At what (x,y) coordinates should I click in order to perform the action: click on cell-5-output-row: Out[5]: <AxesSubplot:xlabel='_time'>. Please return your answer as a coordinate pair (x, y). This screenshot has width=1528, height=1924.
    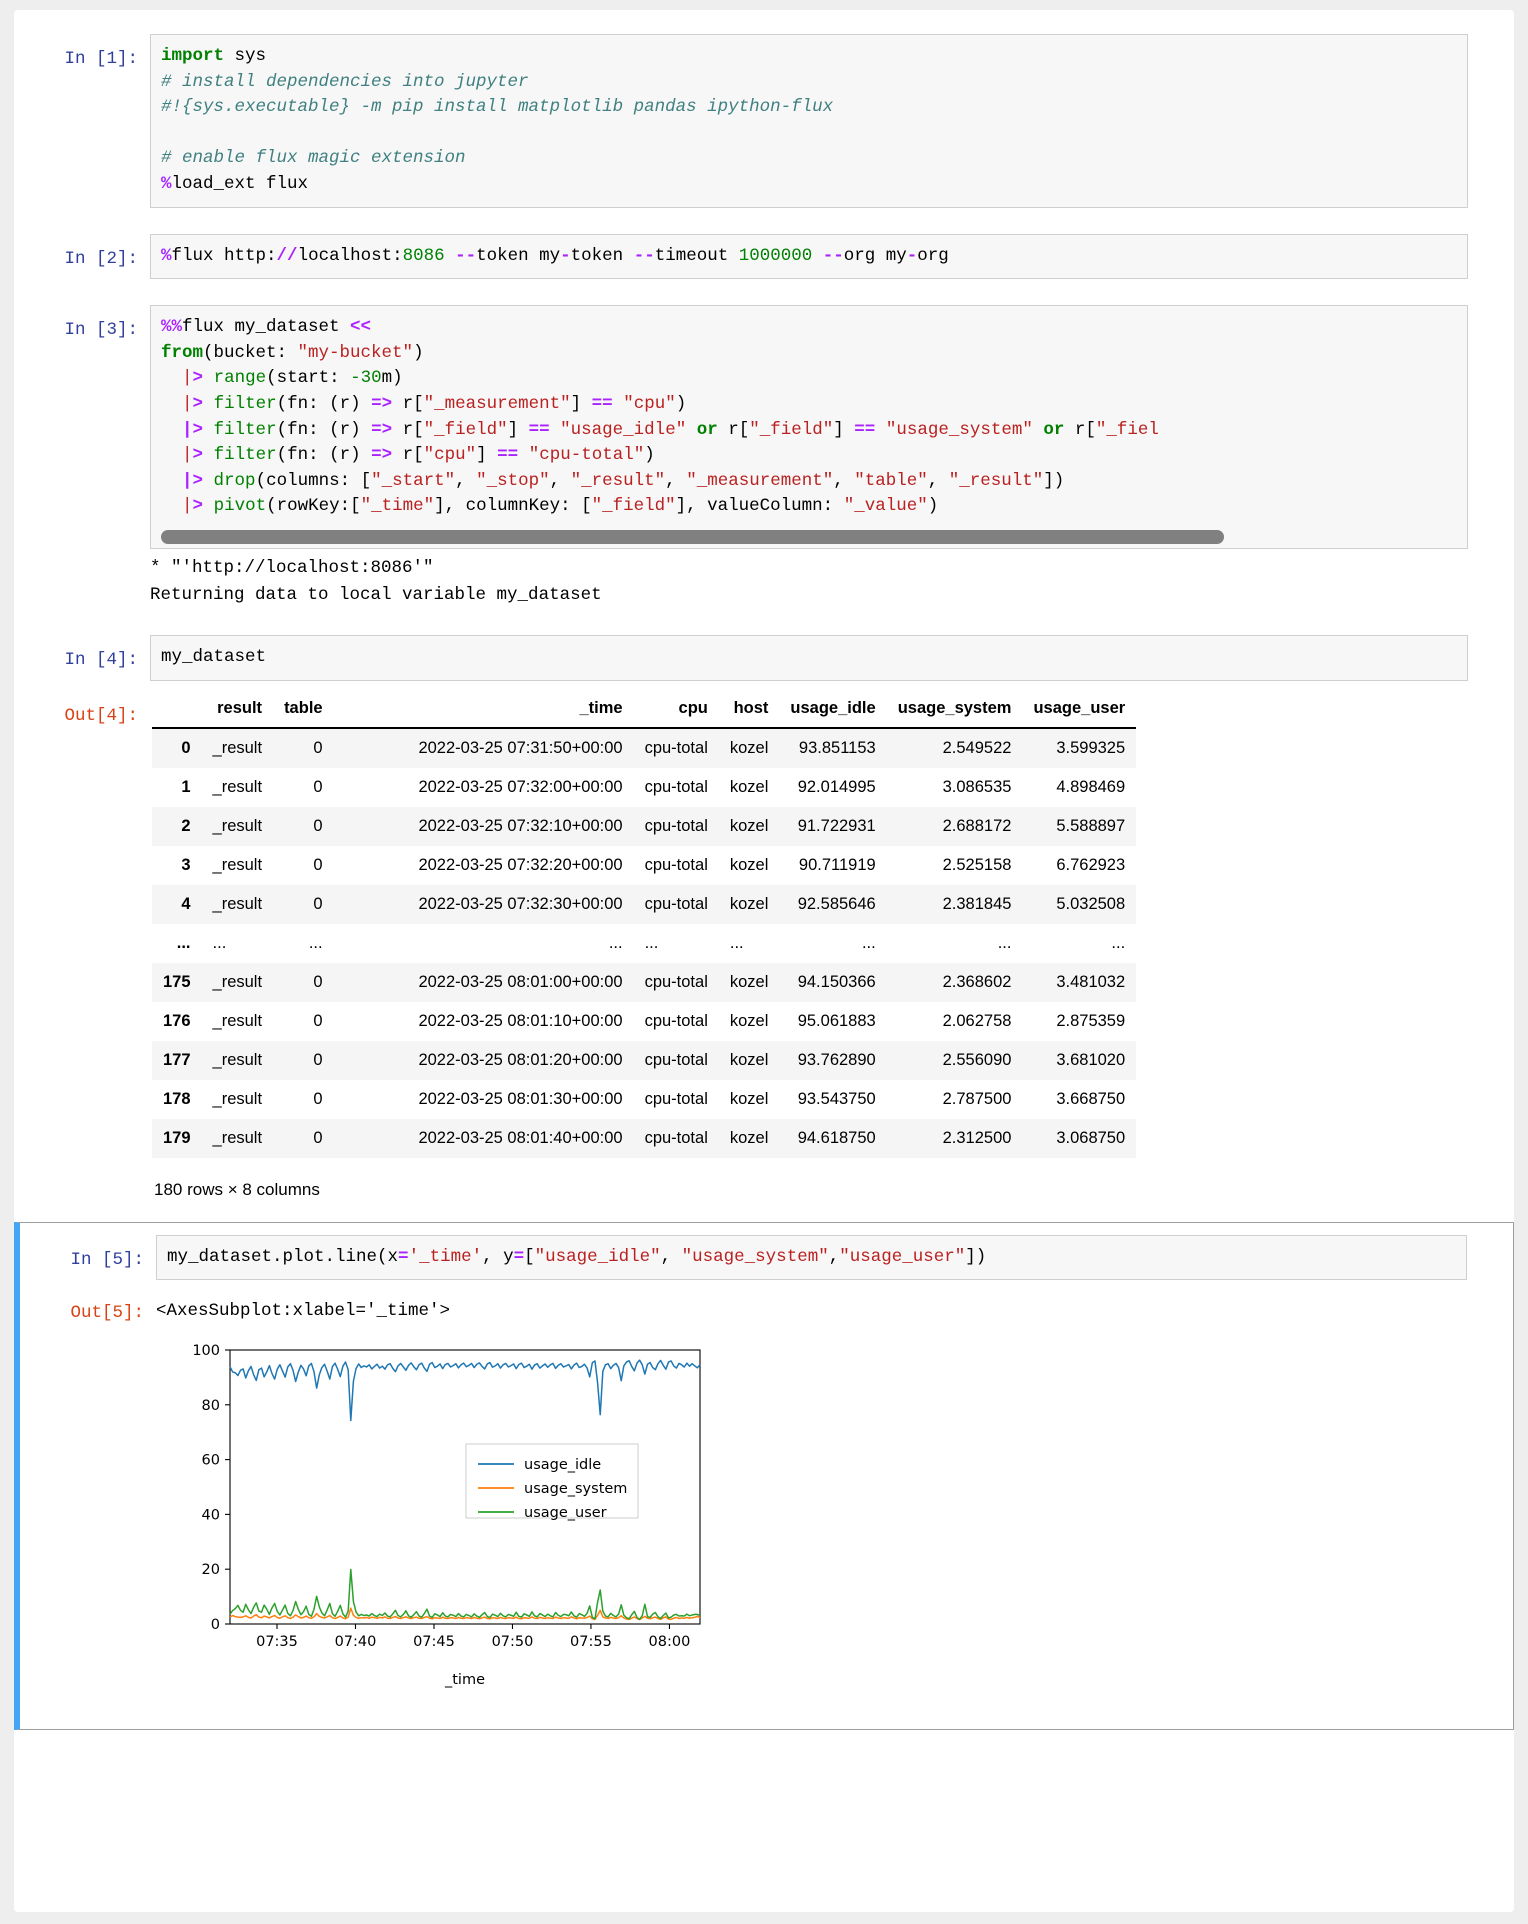
    Looking at the image, I should click on (766, 1307).